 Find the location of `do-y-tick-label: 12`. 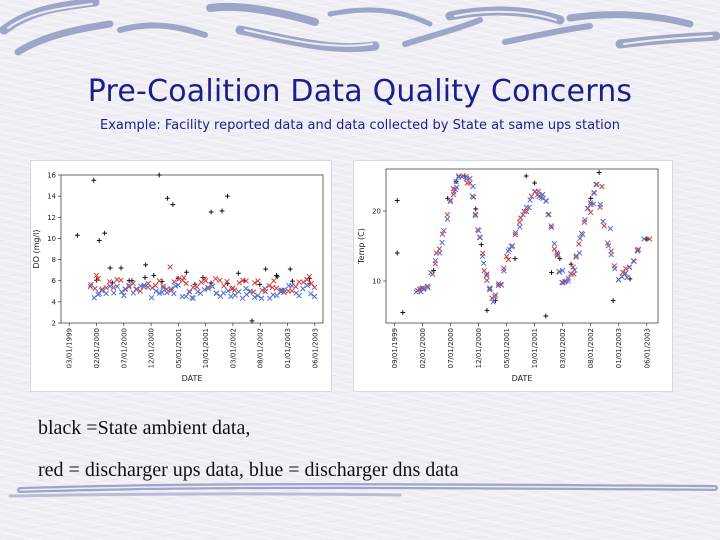

do-y-tick-label: 12 is located at coordinates (51, 218).